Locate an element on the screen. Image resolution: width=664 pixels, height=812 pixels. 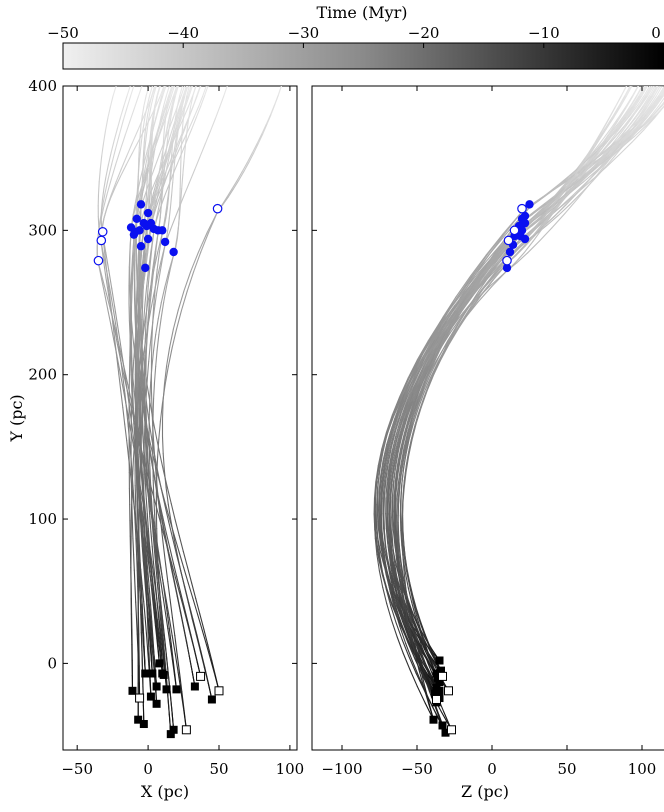
x-tick-label: 50 is located at coordinates (566, 769).